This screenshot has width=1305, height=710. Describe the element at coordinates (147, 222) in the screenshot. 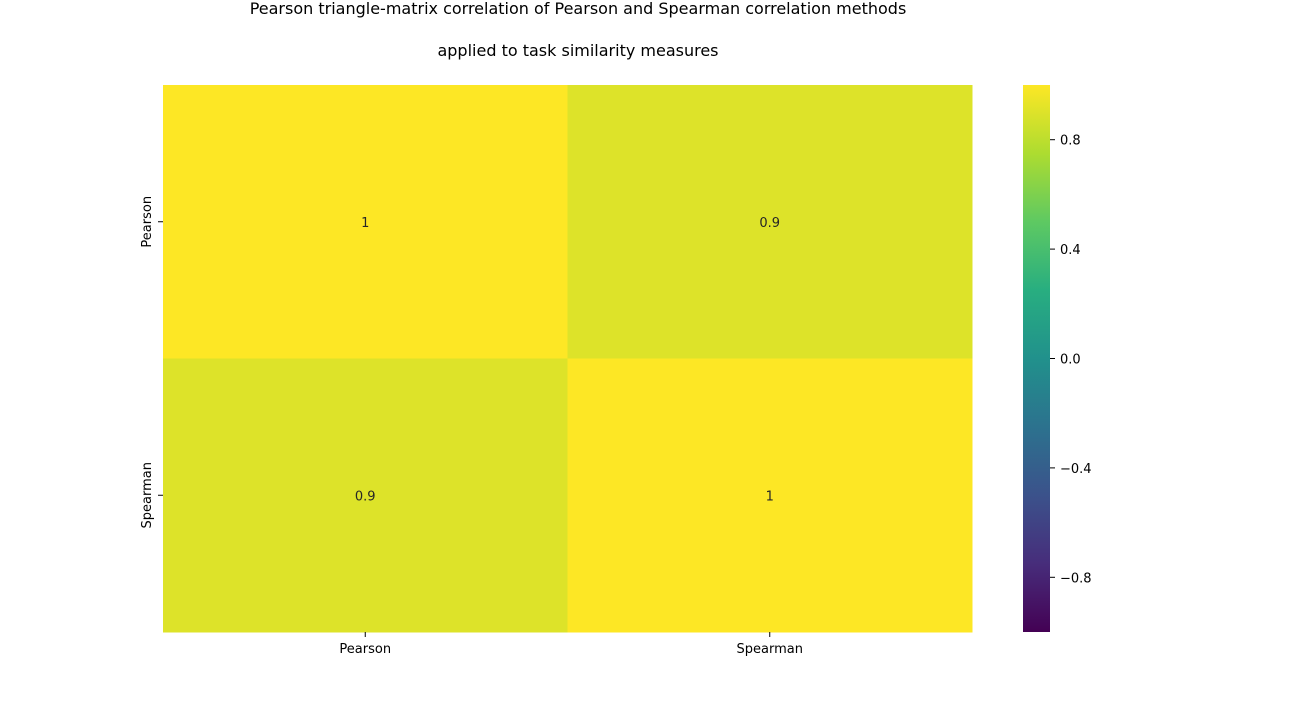

I see `y-tick-label: Pearson` at that location.